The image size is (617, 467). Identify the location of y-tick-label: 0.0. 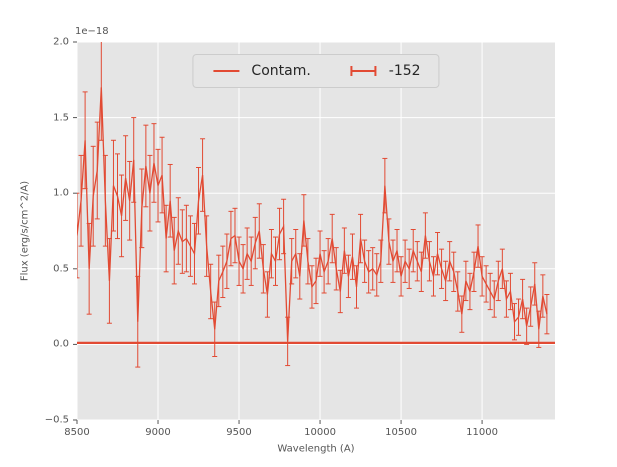
(61, 344).